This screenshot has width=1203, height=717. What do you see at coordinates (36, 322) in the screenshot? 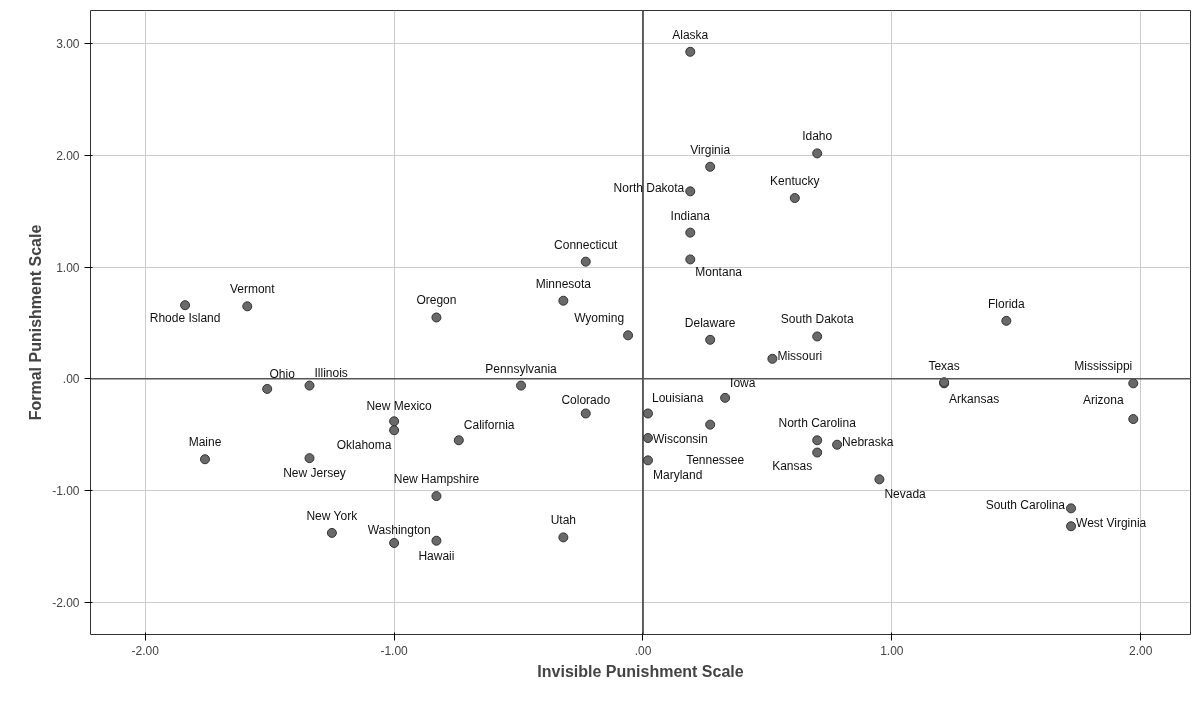
I see `y-axis-title: Formal Punishment Scale` at bounding box center [36, 322].